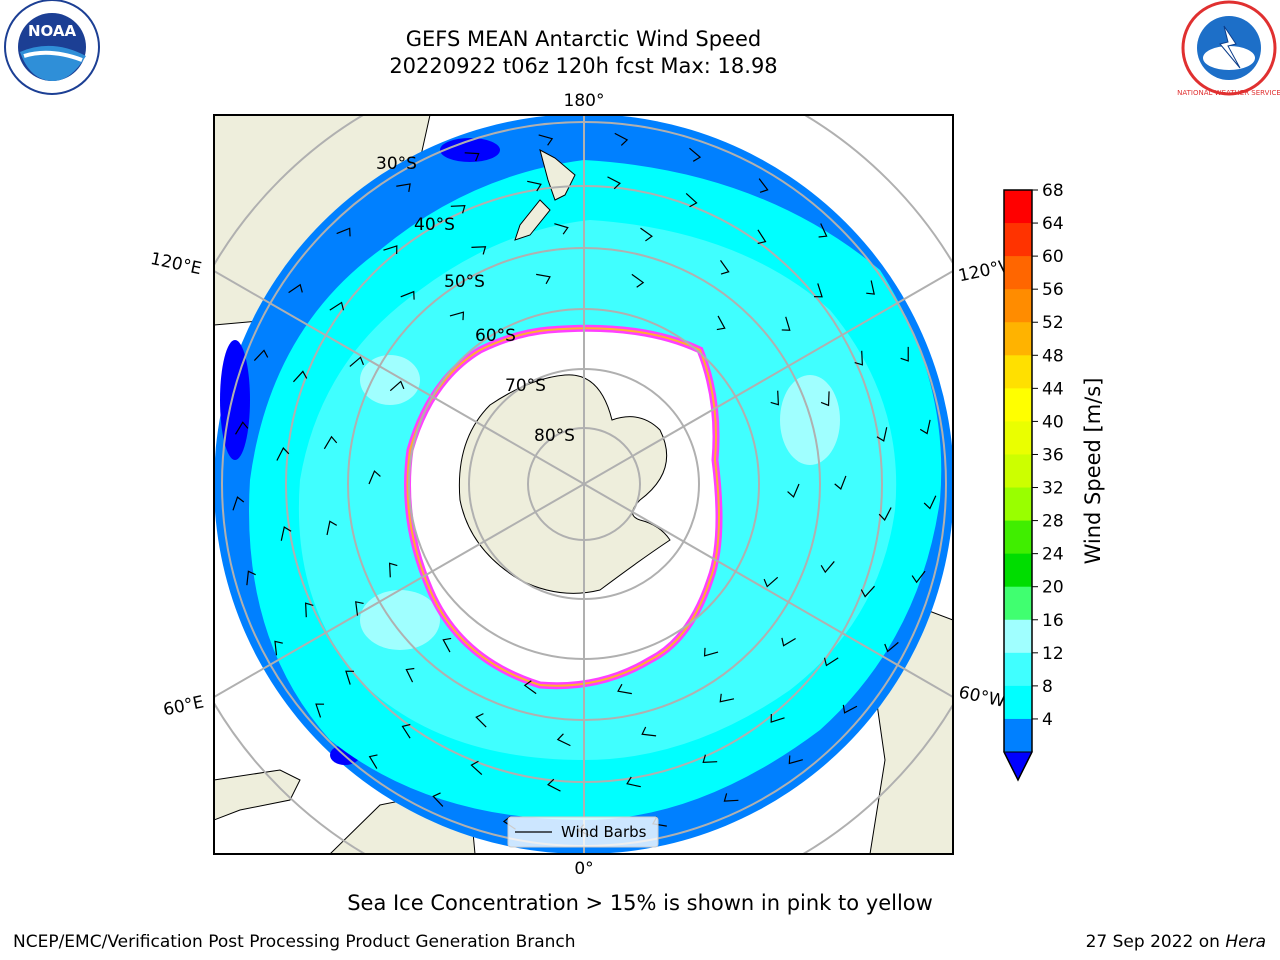  Describe the element at coordinates (583, 869) in the screenshot. I see `lon-label-0: 0°` at that location.